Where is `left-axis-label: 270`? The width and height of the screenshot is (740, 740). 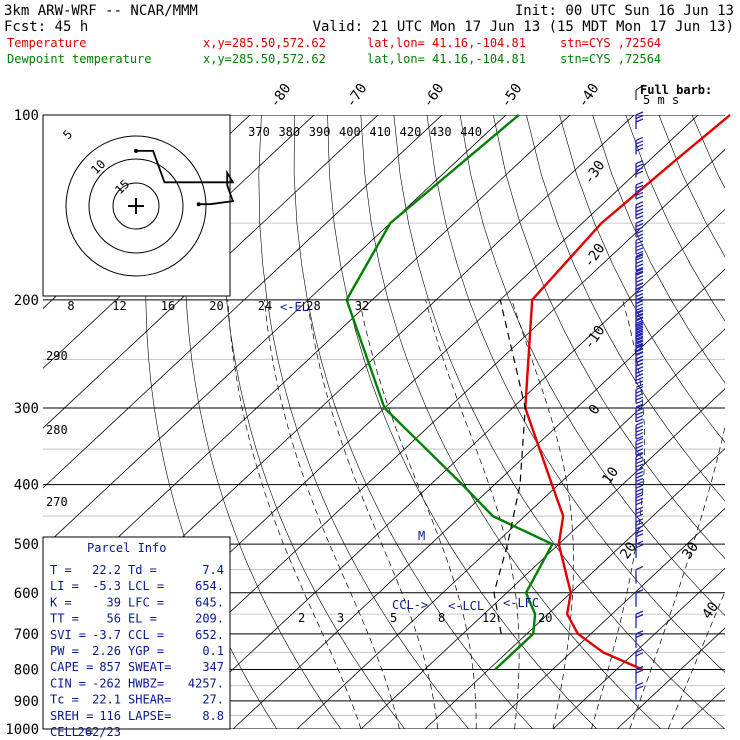
left-axis-label: 270 is located at coordinates (57, 502).